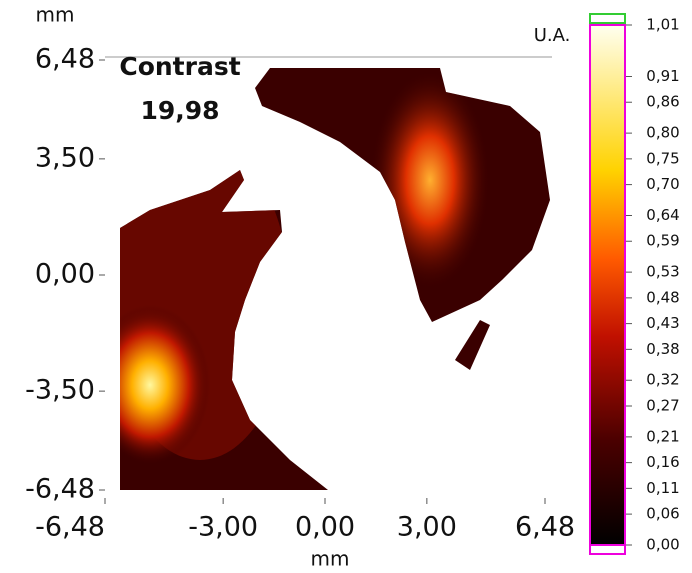 This screenshot has height=573, width=692. I want to click on colorbar-tick-label: 0,11, so click(662, 488).